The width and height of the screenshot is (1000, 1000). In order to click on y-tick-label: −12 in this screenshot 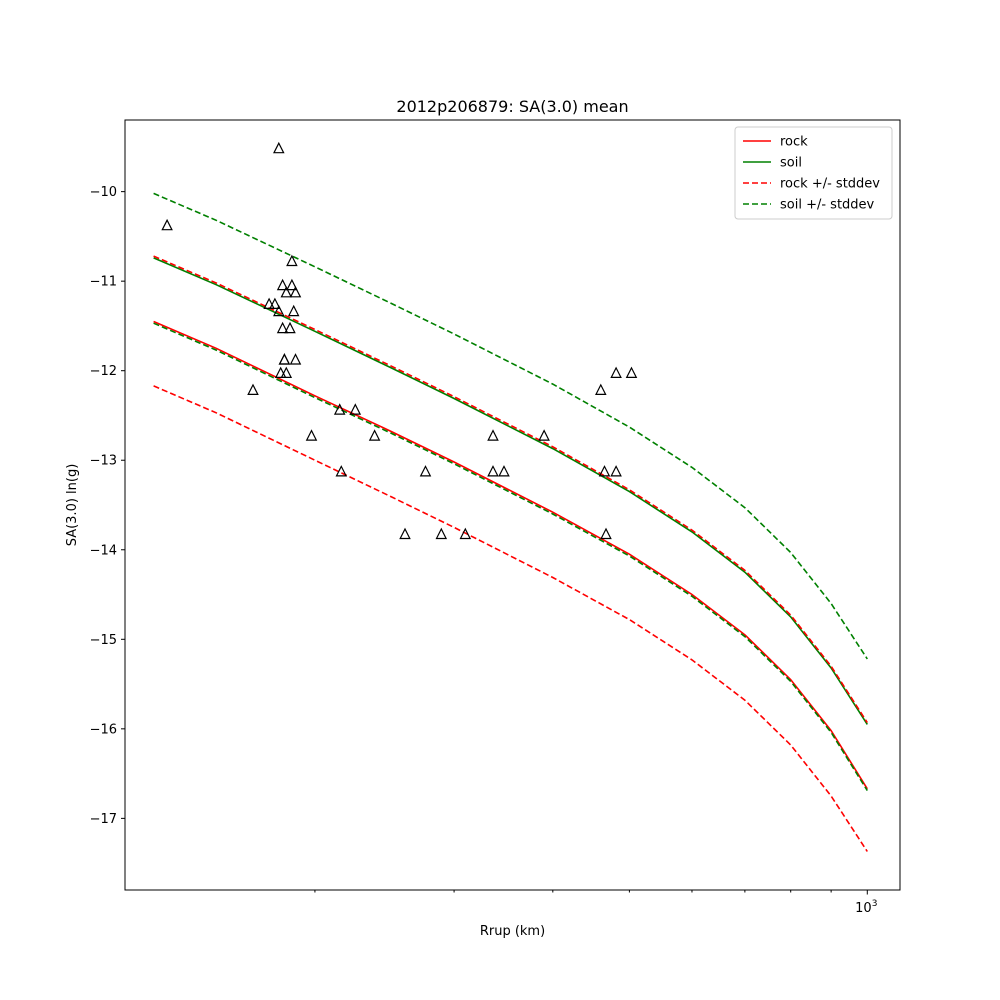, I will do `click(103, 371)`.